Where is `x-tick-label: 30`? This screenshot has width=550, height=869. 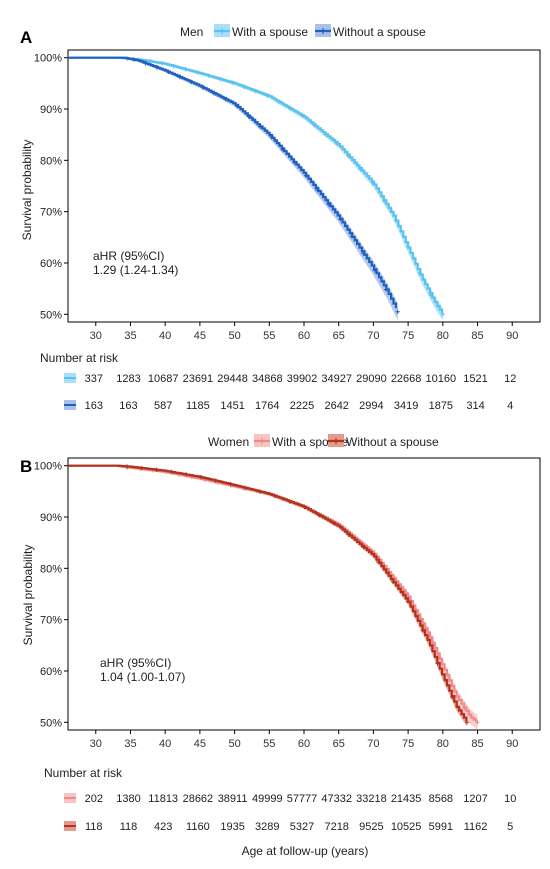 x-tick-label: 30 is located at coordinates (96, 744).